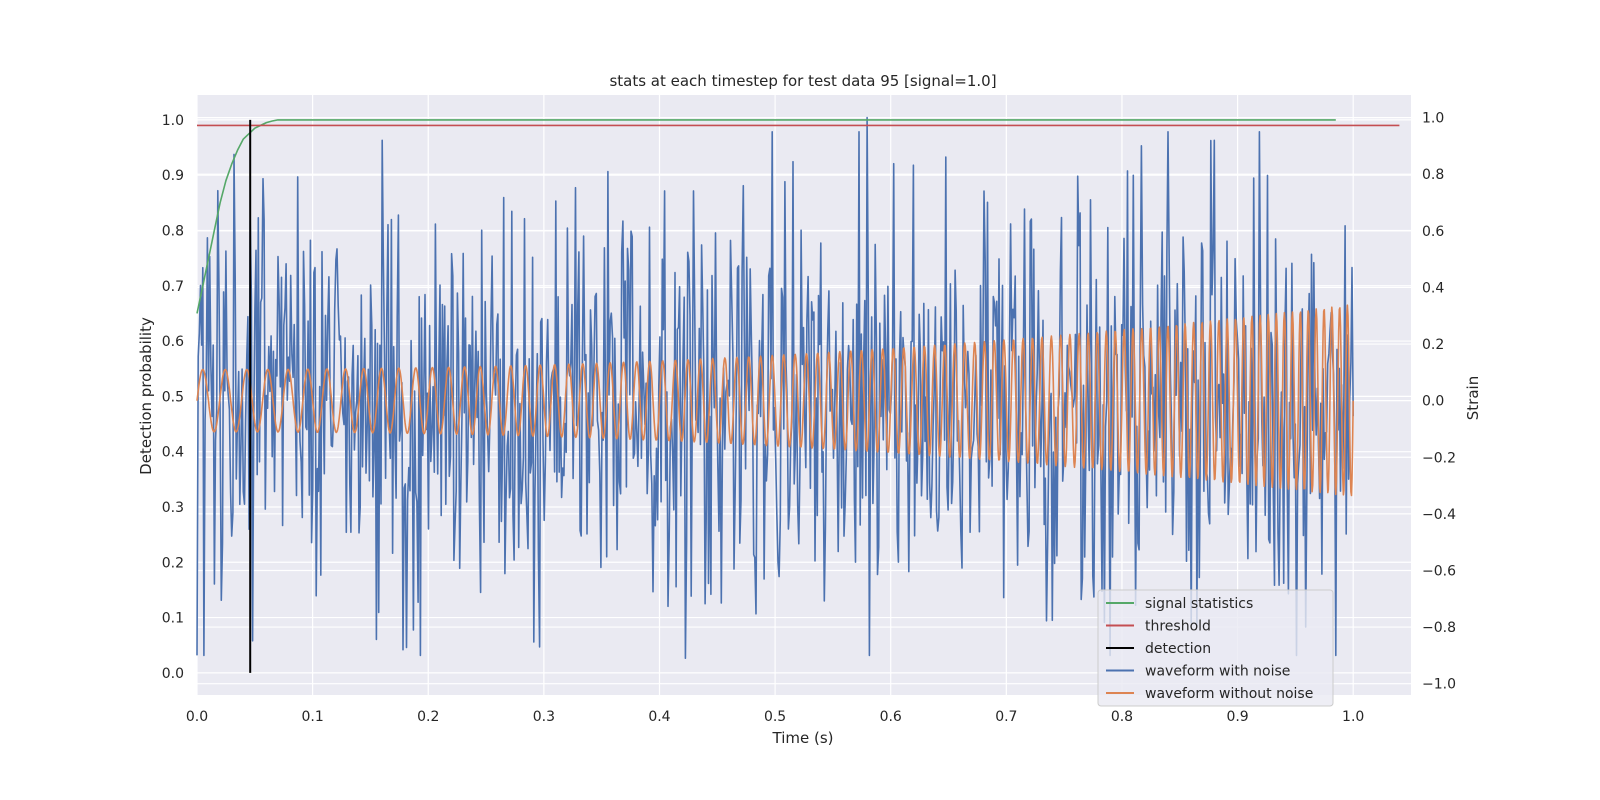 The width and height of the screenshot is (1600, 800). What do you see at coordinates (173, 342) in the screenshot?
I see `y-tick-label-left: 0.6` at bounding box center [173, 342].